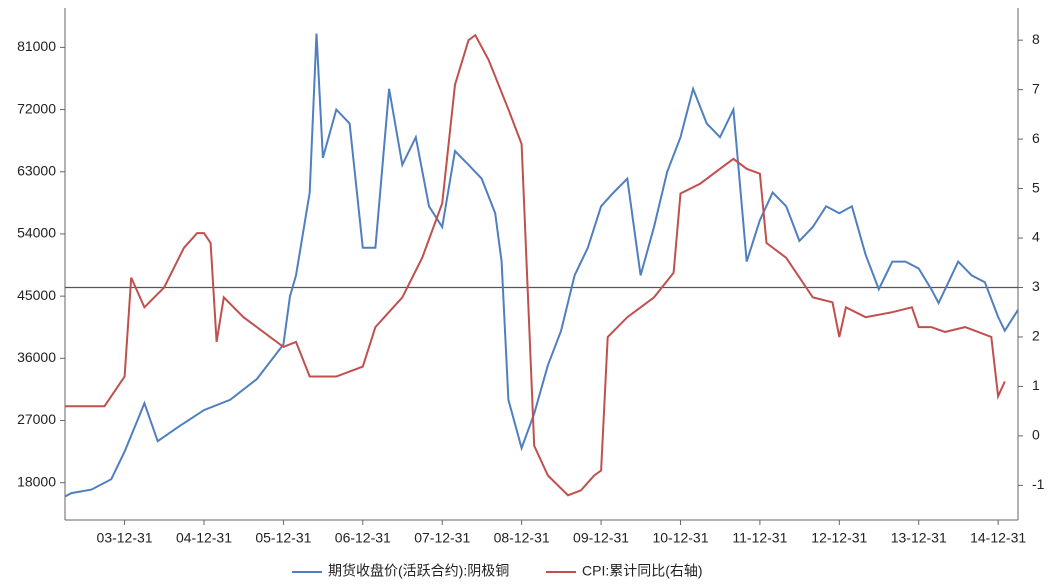  I want to click on y2-tick-label: 6, so click(1036, 138).